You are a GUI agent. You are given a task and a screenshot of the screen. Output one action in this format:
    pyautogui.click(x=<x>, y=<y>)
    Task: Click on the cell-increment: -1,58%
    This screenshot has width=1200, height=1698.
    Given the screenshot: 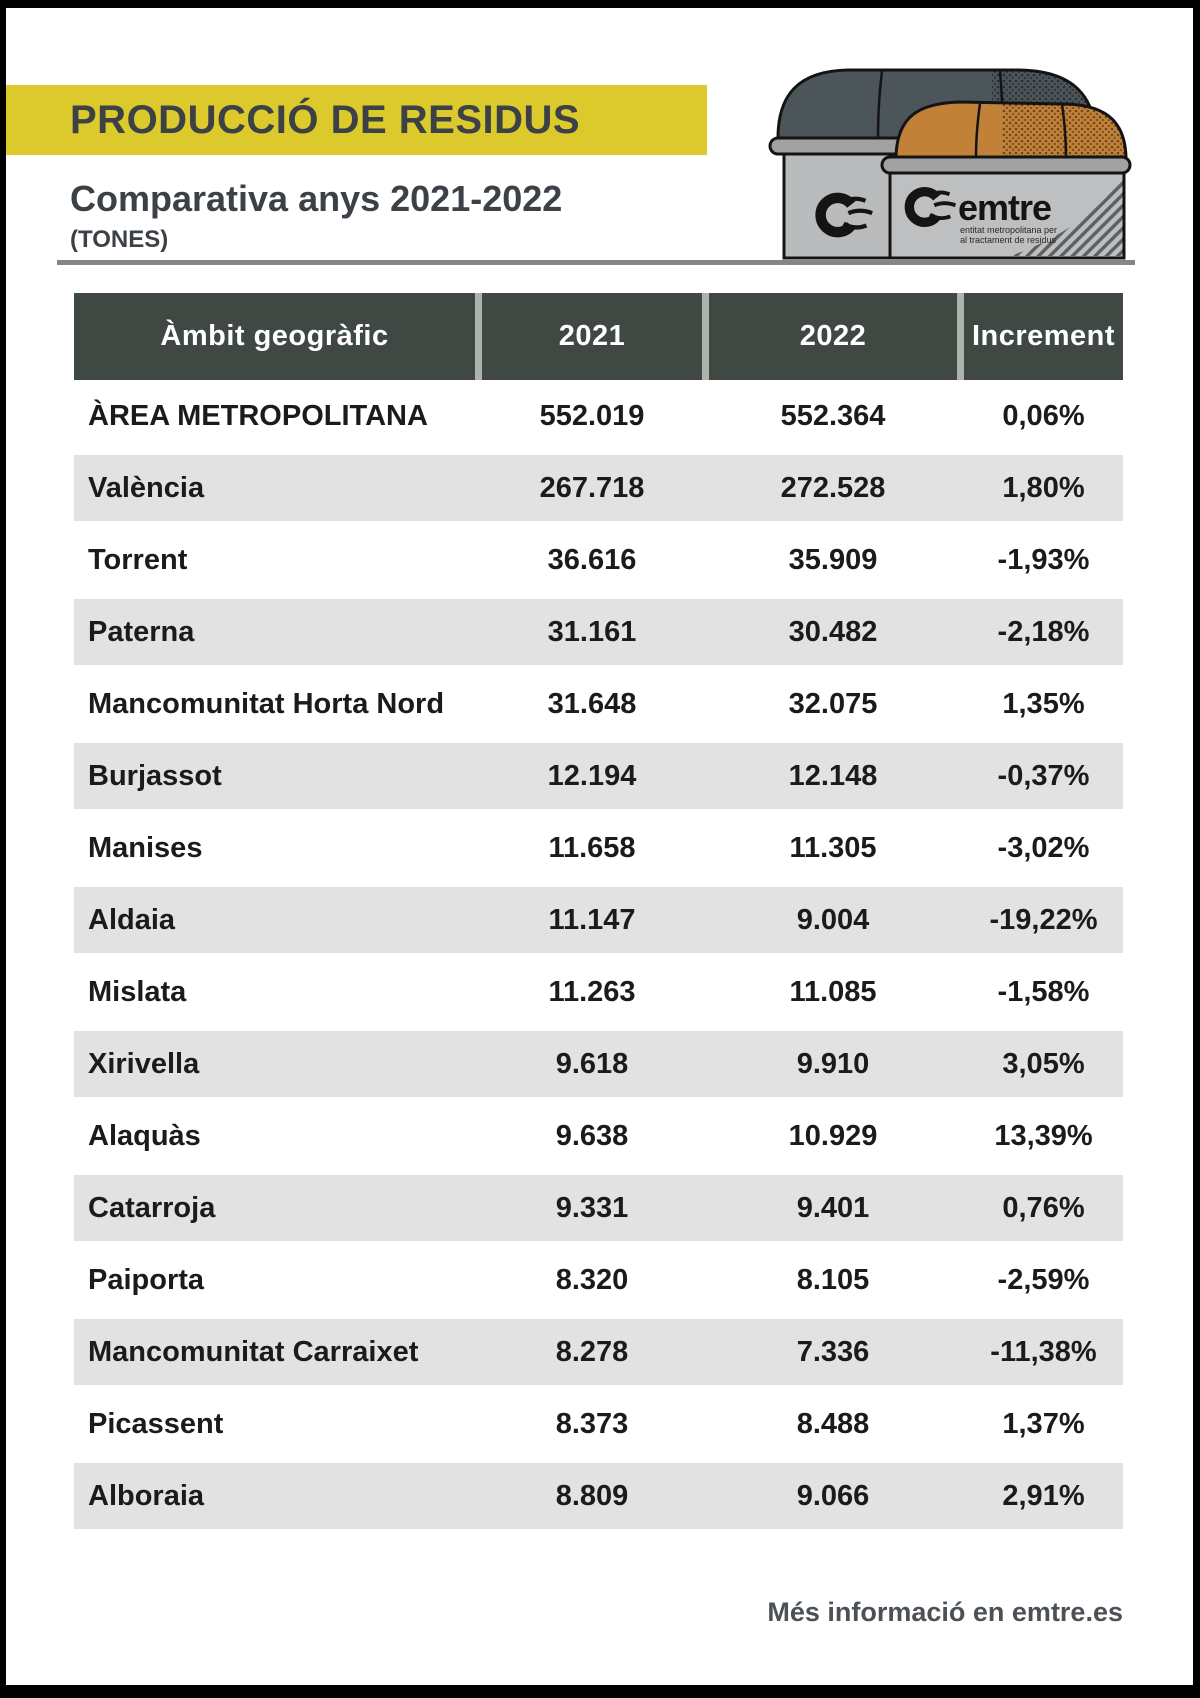 What is the action you would take?
    pyautogui.click(x=1043, y=991)
    